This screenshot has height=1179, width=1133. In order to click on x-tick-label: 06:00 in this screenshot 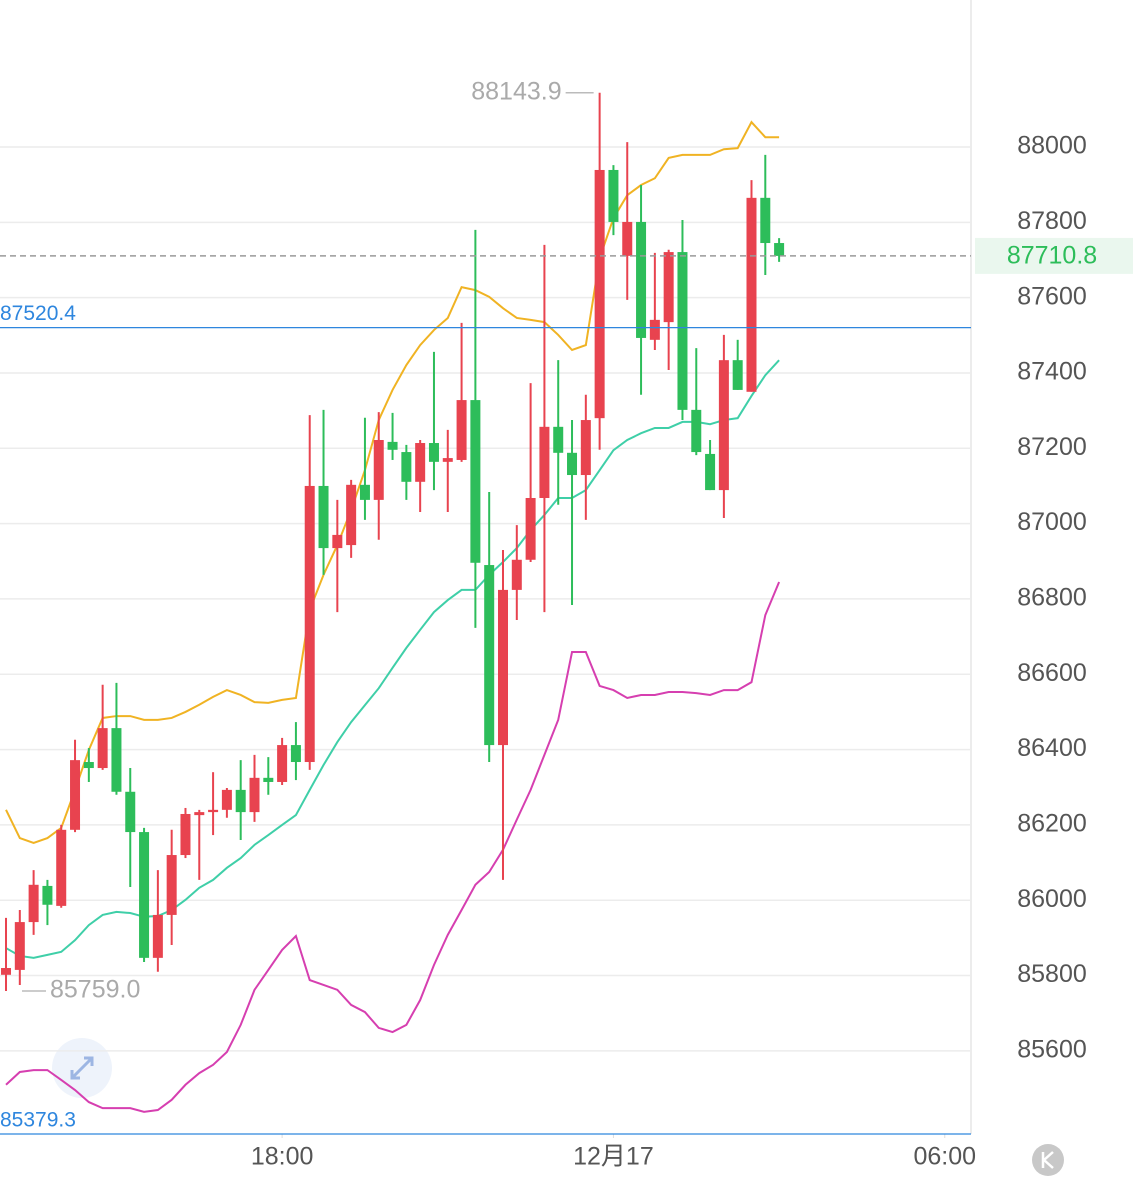, I will do `click(944, 1157)`.